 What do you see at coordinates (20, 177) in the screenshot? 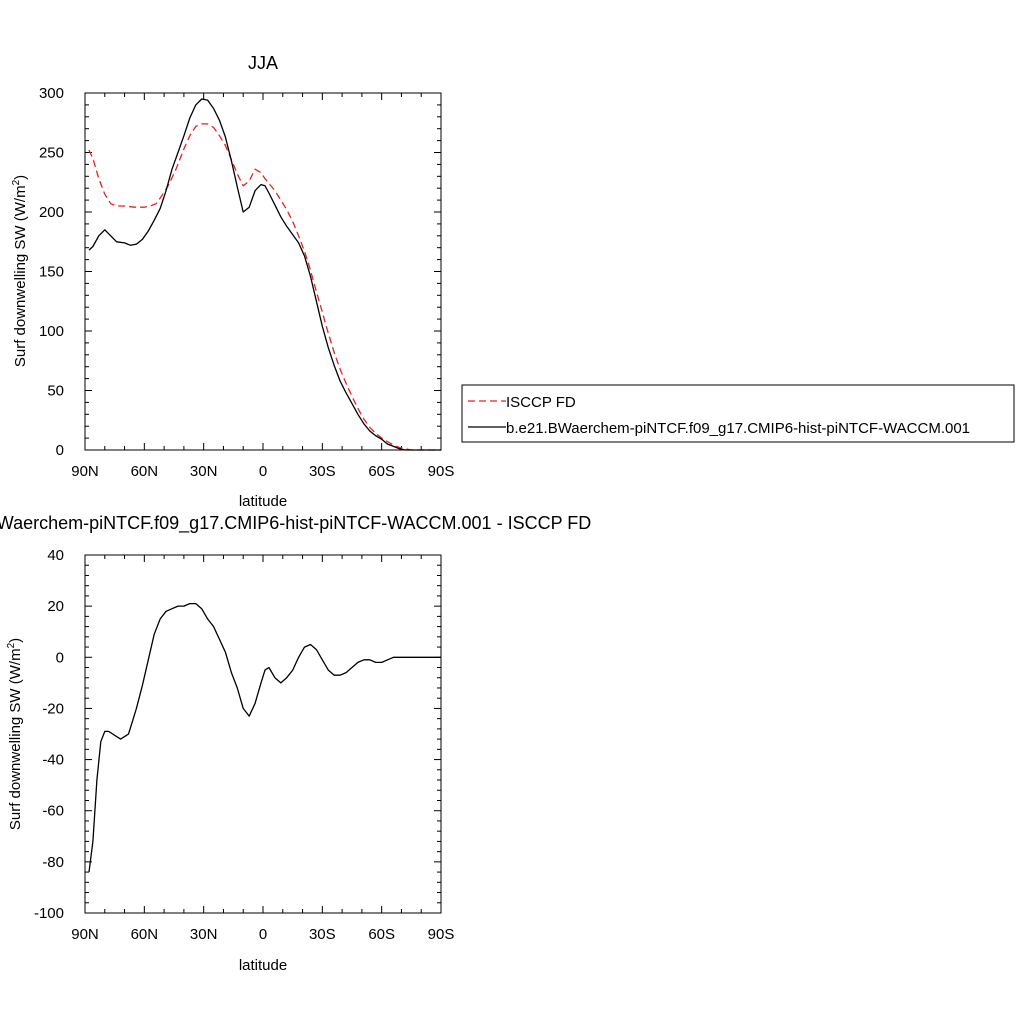
I see `top-y-axis-label-tail: )` at bounding box center [20, 177].